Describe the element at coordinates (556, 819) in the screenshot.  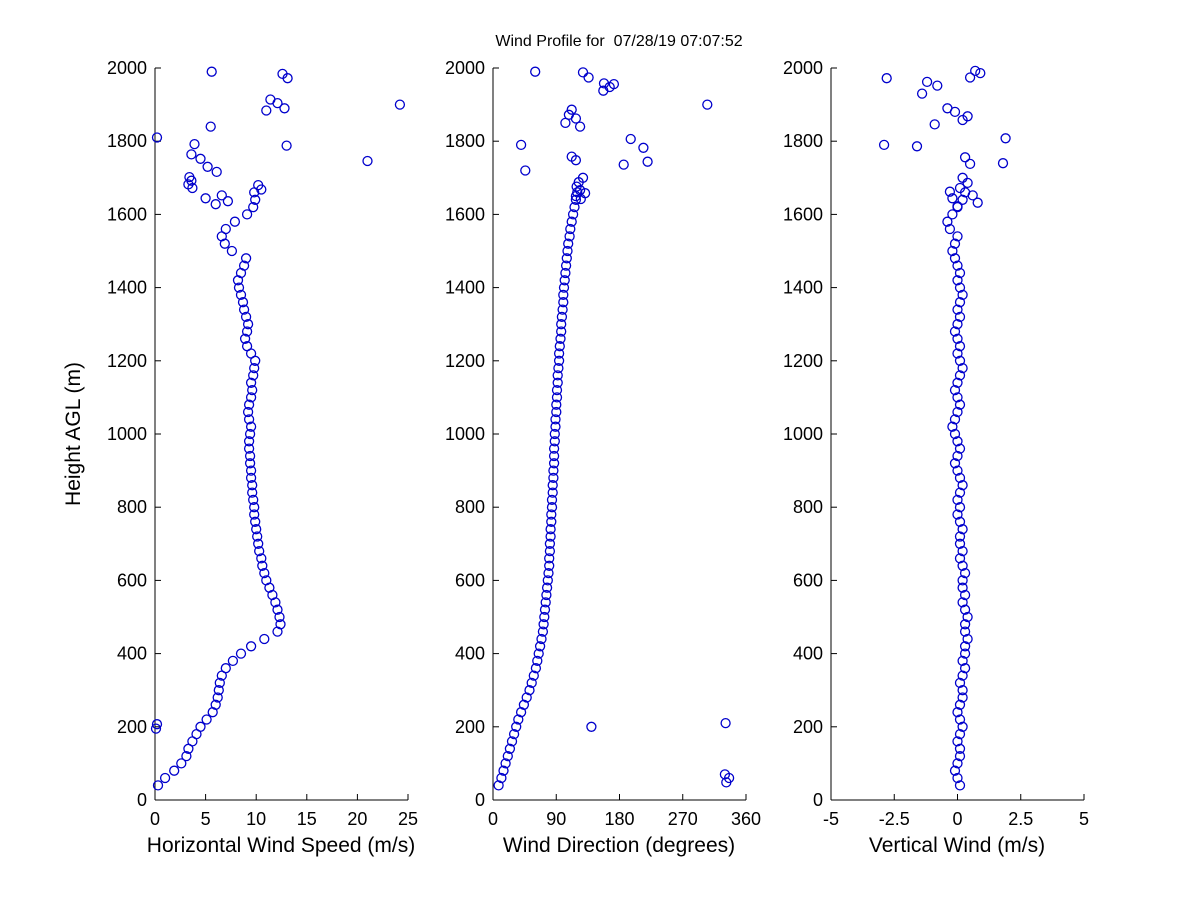
I see `x-tick-label: 90` at that location.